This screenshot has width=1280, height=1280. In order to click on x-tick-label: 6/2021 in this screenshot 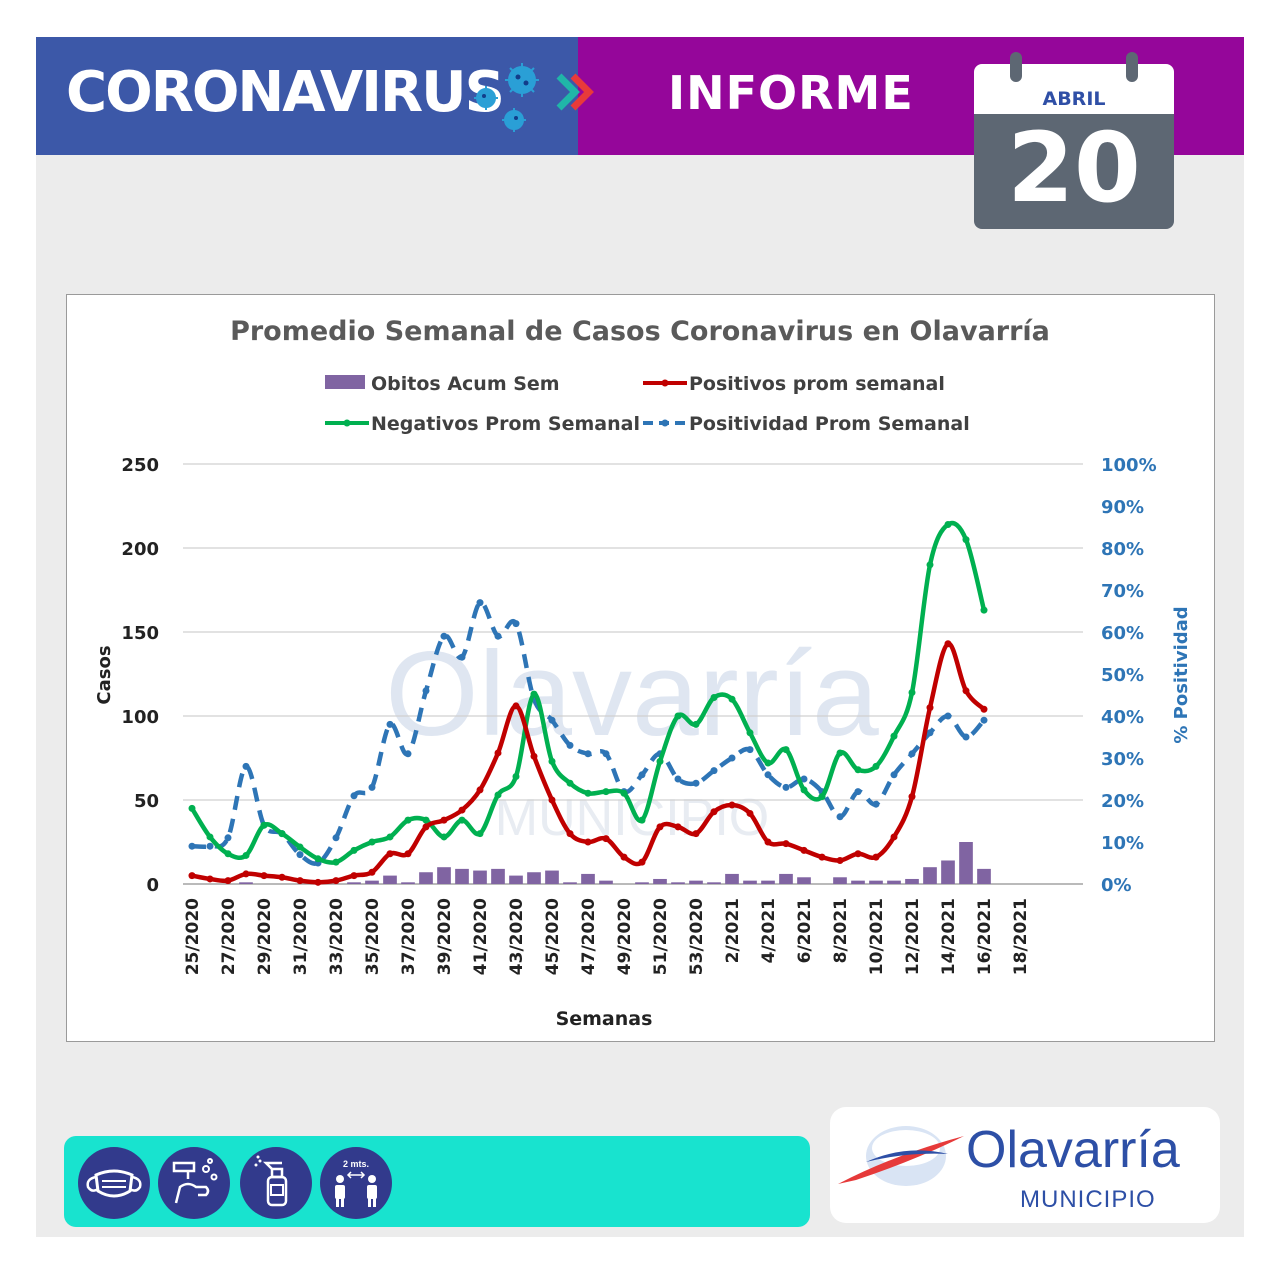, I will do `click(805, 930)`.